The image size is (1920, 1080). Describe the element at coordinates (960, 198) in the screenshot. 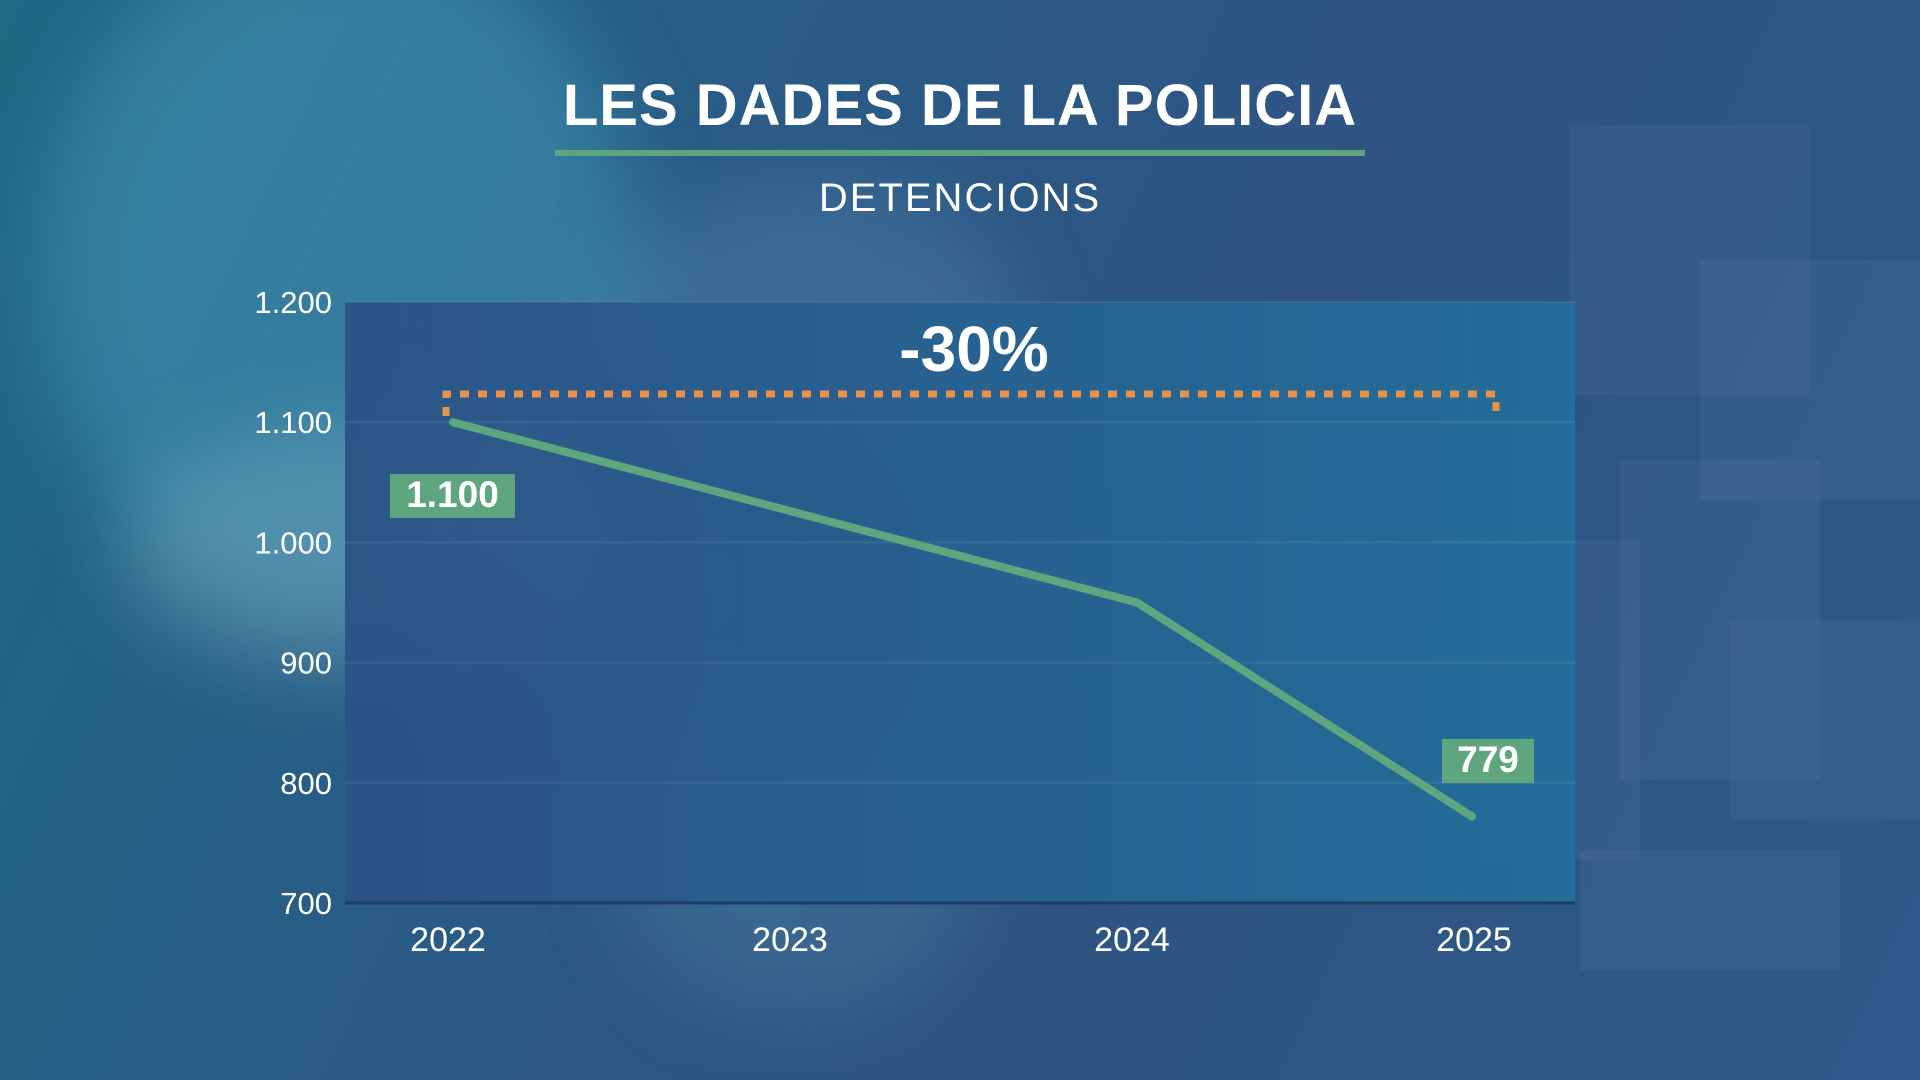

I see `page-subtitle: DETENCIONS` at that location.